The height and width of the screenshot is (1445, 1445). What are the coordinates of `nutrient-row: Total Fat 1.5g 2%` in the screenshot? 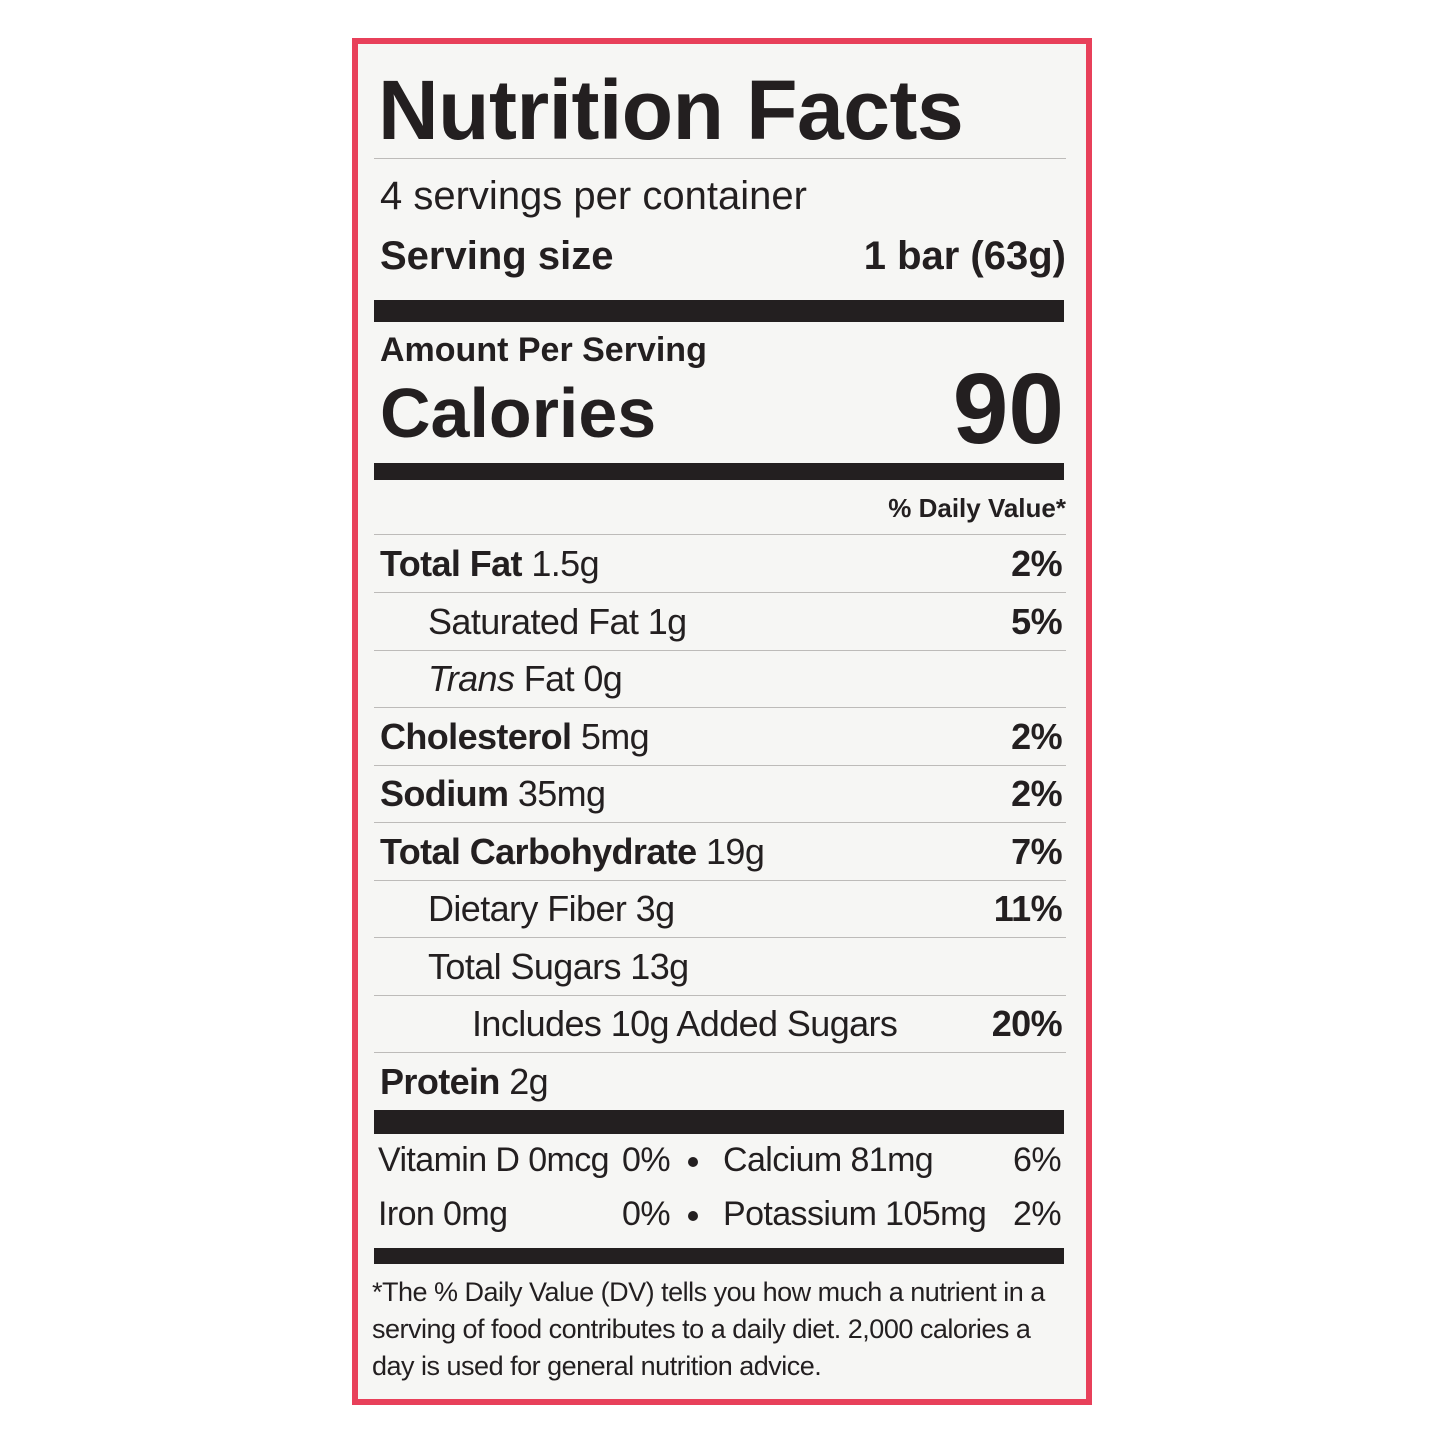 It's located at (720, 564).